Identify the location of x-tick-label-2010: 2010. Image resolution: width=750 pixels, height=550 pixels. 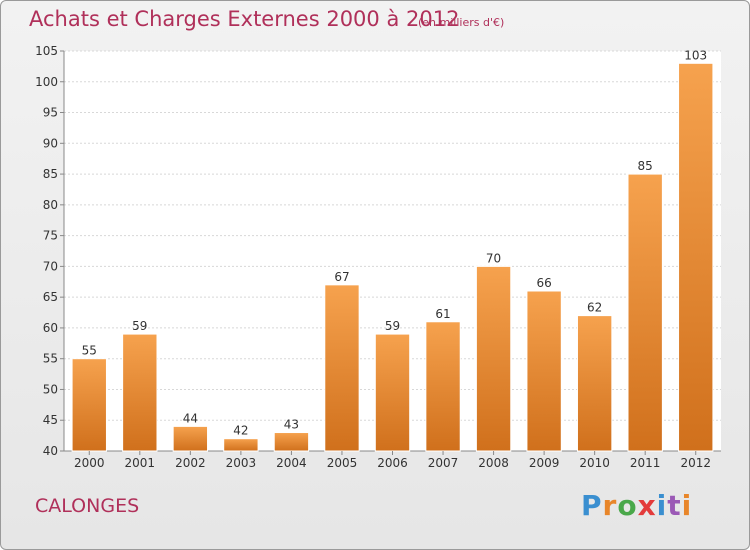
(594, 463).